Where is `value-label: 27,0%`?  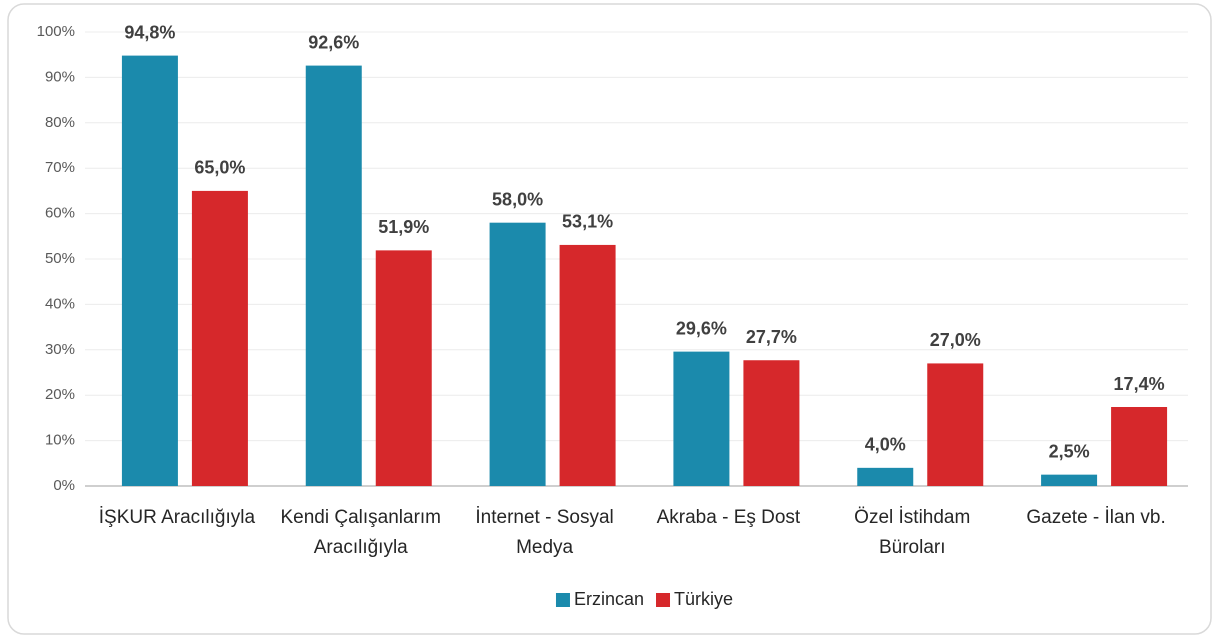 value-label: 27,0% is located at coordinates (955, 340).